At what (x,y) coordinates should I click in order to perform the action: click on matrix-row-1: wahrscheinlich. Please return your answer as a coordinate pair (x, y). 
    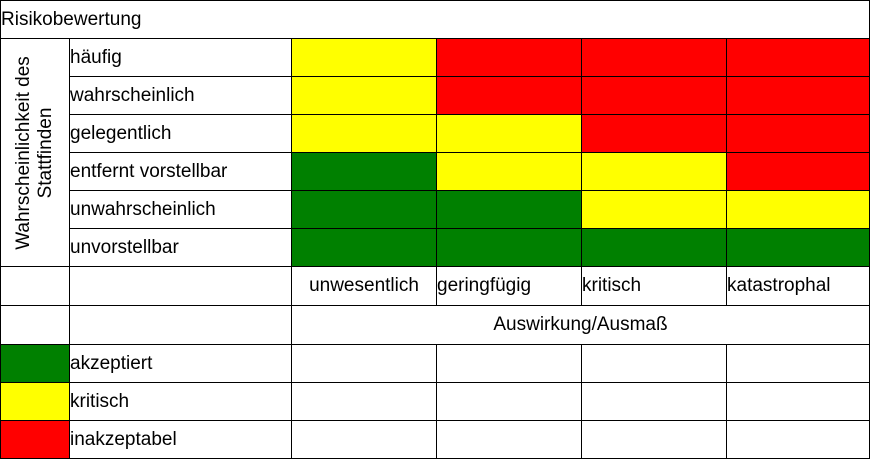
    Looking at the image, I should click on (435, 95).